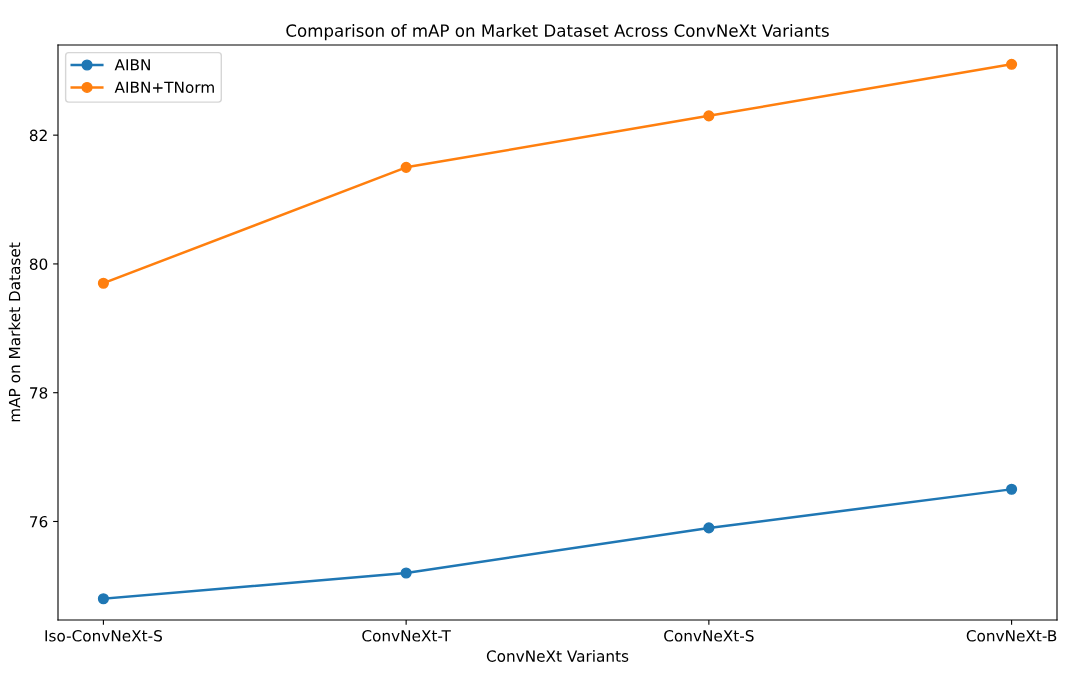 Image resolution: width=1068 pixels, height=685 pixels. I want to click on x-tick-label: ConvNeXt-T, so click(406, 635).